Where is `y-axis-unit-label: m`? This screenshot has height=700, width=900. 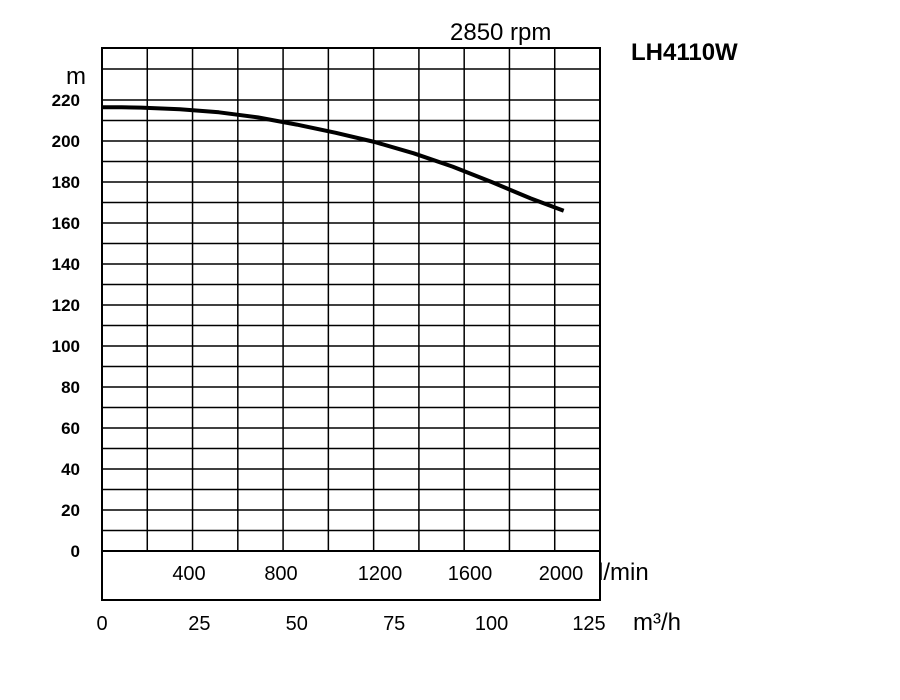
y-axis-unit-label: m is located at coordinates (76, 76).